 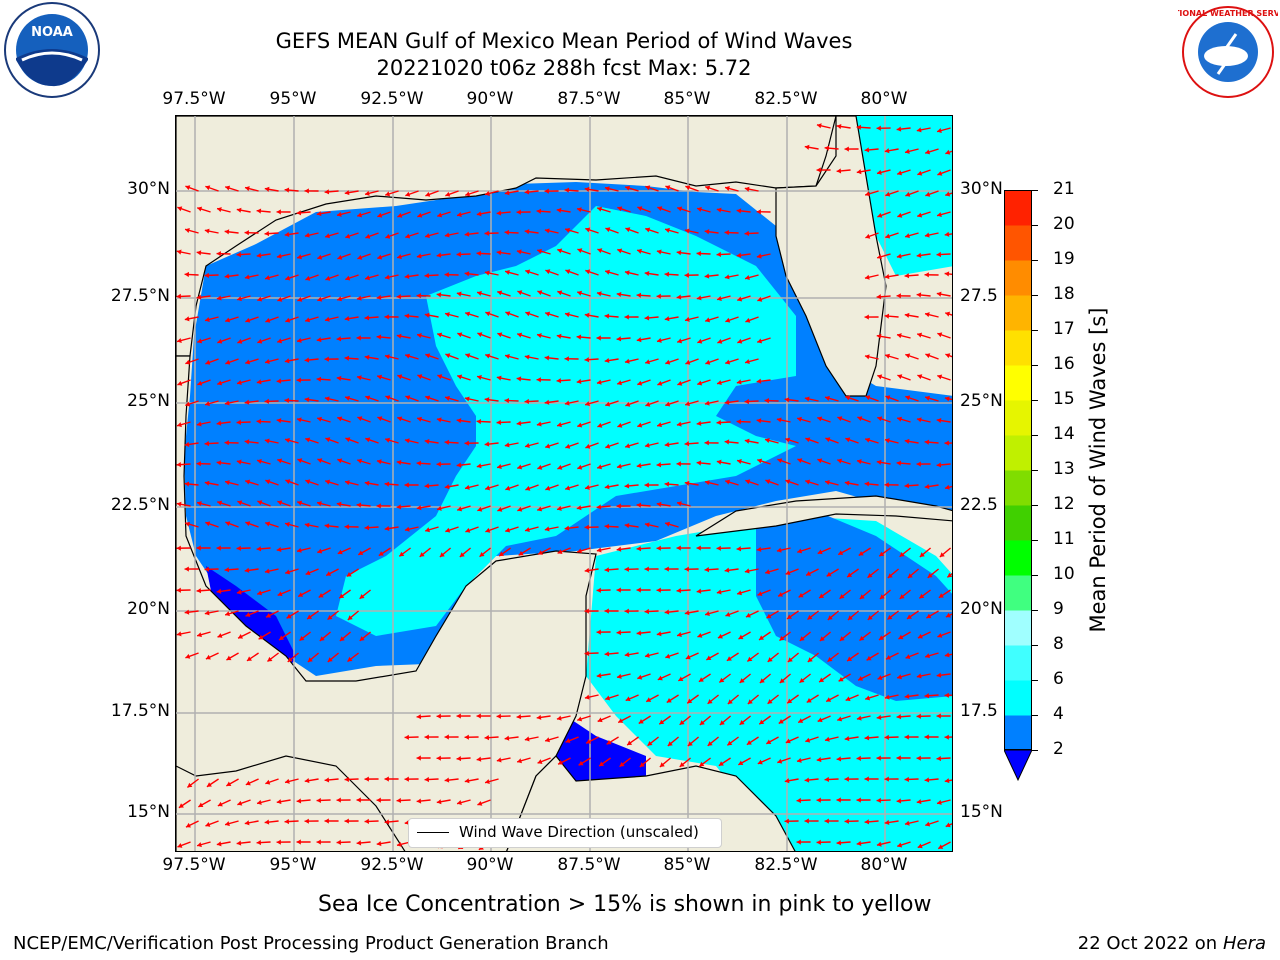 I want to click on lon-tick-top: 92.5°W, so click(x=392, y=99).